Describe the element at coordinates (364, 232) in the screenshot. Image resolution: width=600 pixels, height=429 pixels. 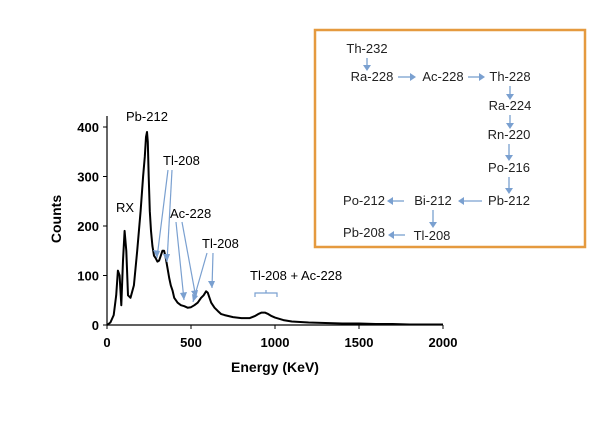
I see `node-pb208: Pb-208` at that location.